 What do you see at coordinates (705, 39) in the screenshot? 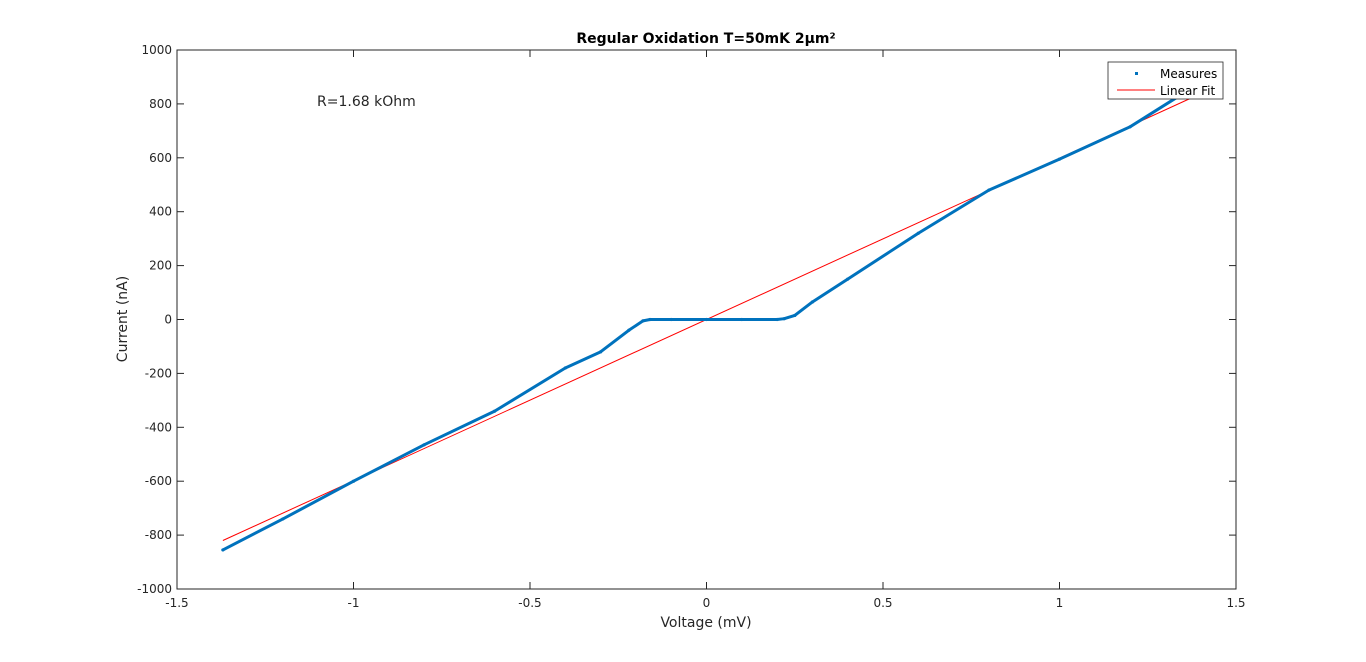
I see `chart-title: Regular Oxidation T=50mK 2μm²` at bounding box center [705, 39].